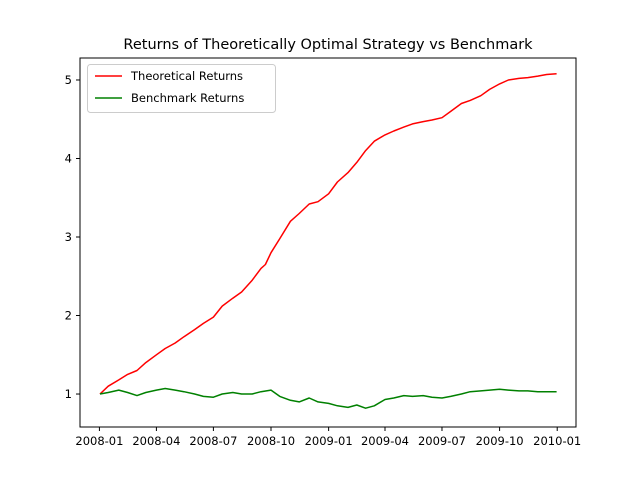  What do you see at coordinates (68, 394) in the screenshot?
I see `y-tick-label: 1` at bounding box center [68, 394].